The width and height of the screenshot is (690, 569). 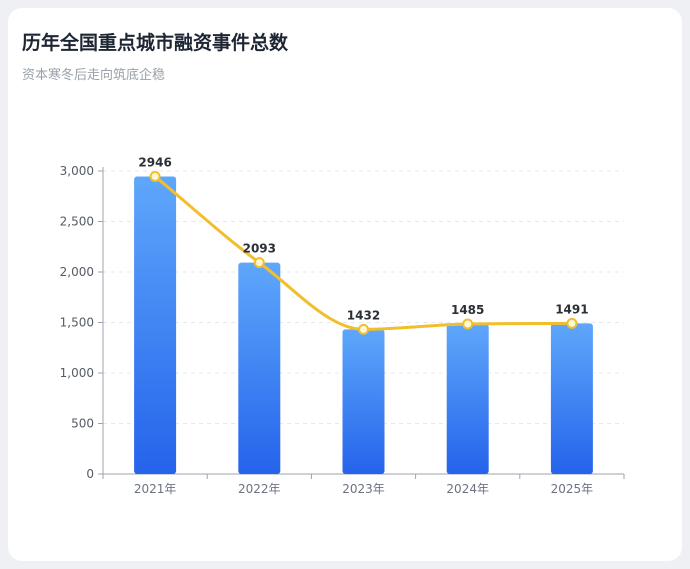 I want to click on y-tick-label: 2,500, so click(x=77, y=222).